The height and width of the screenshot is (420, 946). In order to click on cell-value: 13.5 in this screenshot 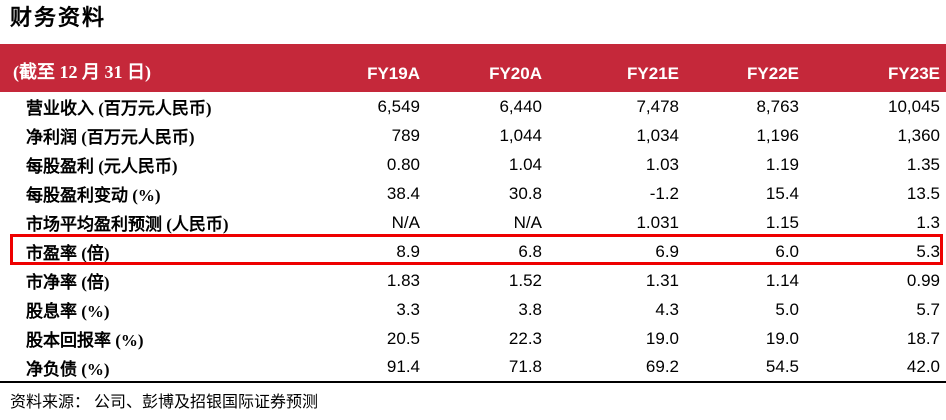, I will do `click(923, 193)`.